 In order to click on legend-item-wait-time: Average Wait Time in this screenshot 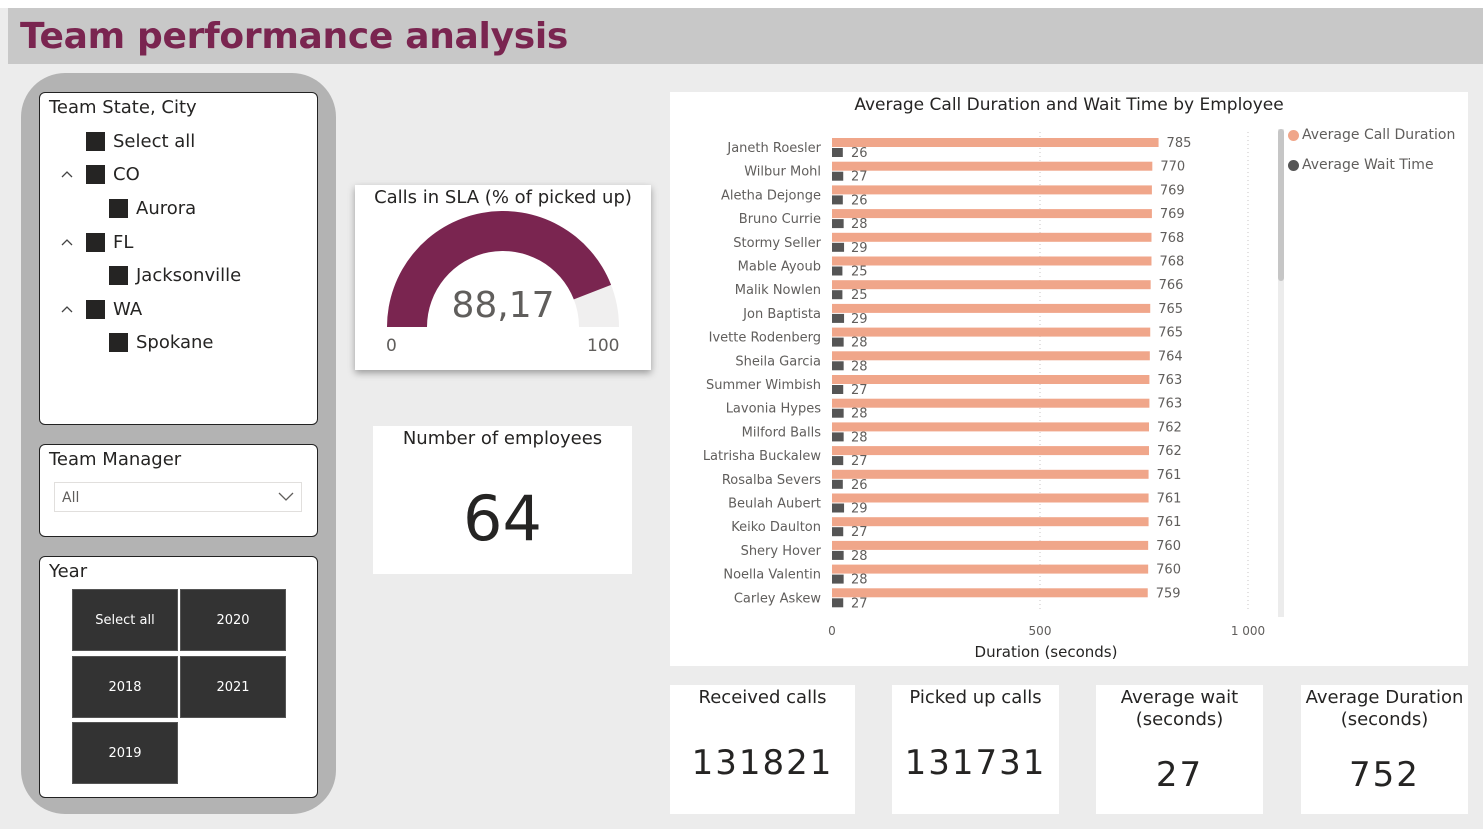, I will do `click(1361, 165)`.